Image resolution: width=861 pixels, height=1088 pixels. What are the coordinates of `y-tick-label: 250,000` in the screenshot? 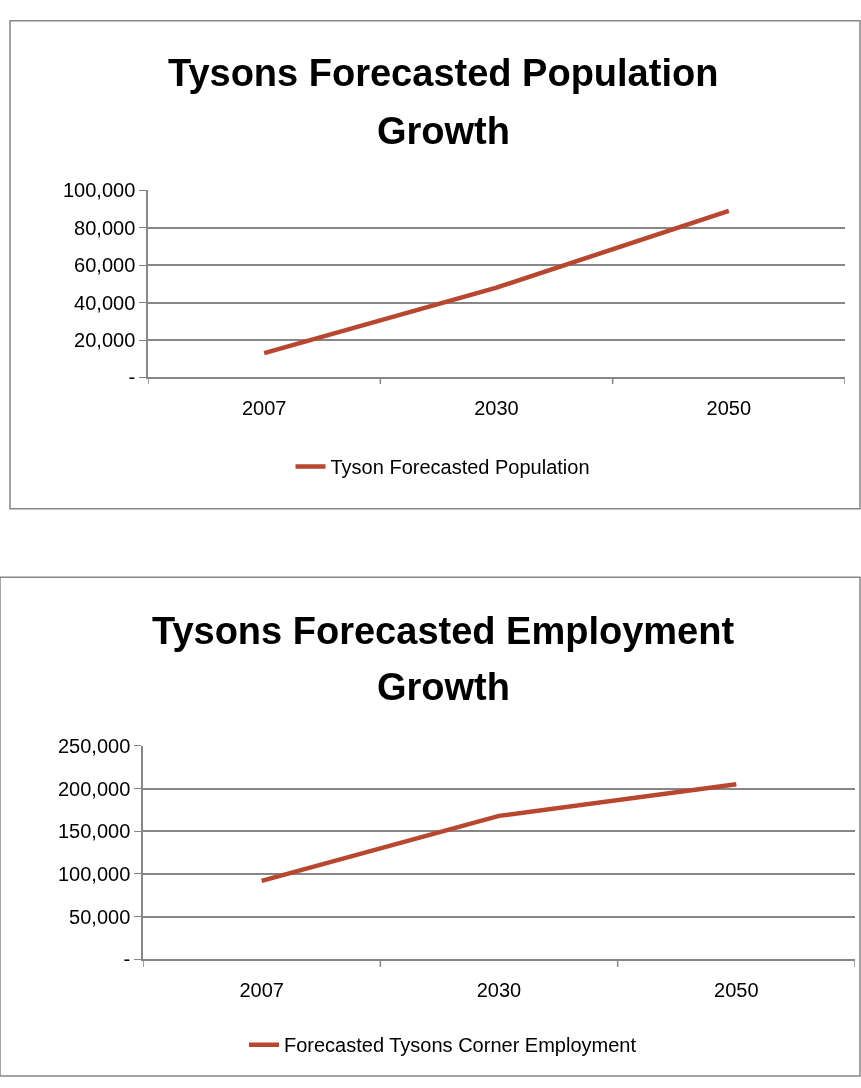 It's located at (94, 745).